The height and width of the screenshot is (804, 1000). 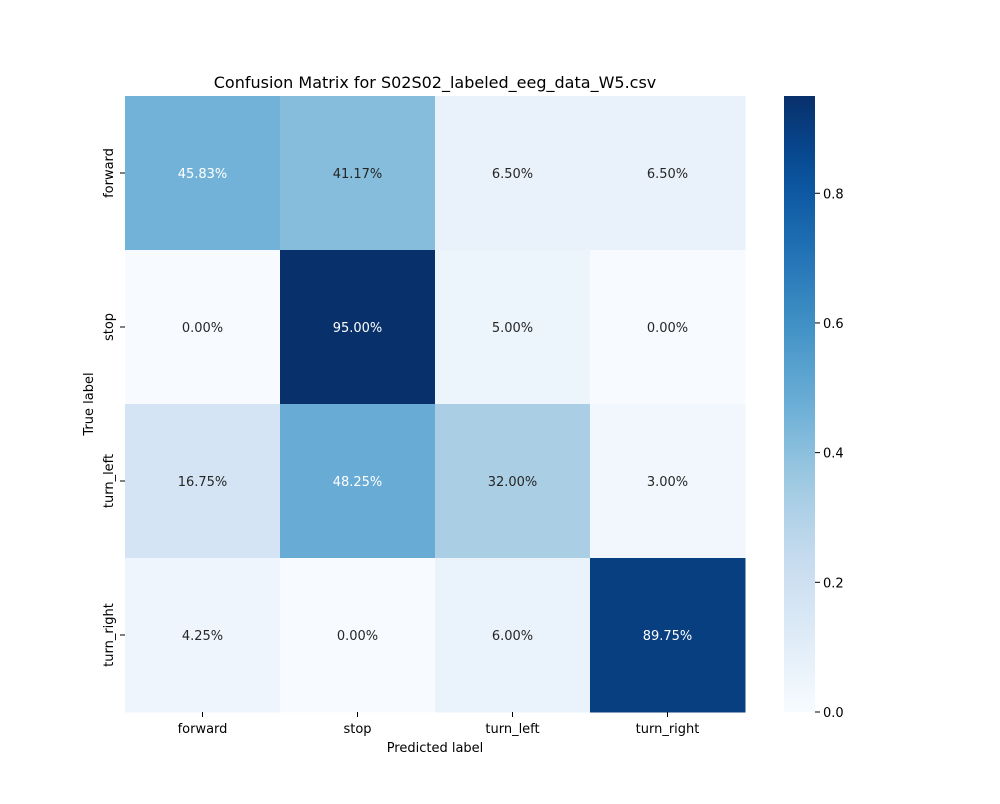 I want to click on x-tick-label: turn_right, so click(x=668, y=729).